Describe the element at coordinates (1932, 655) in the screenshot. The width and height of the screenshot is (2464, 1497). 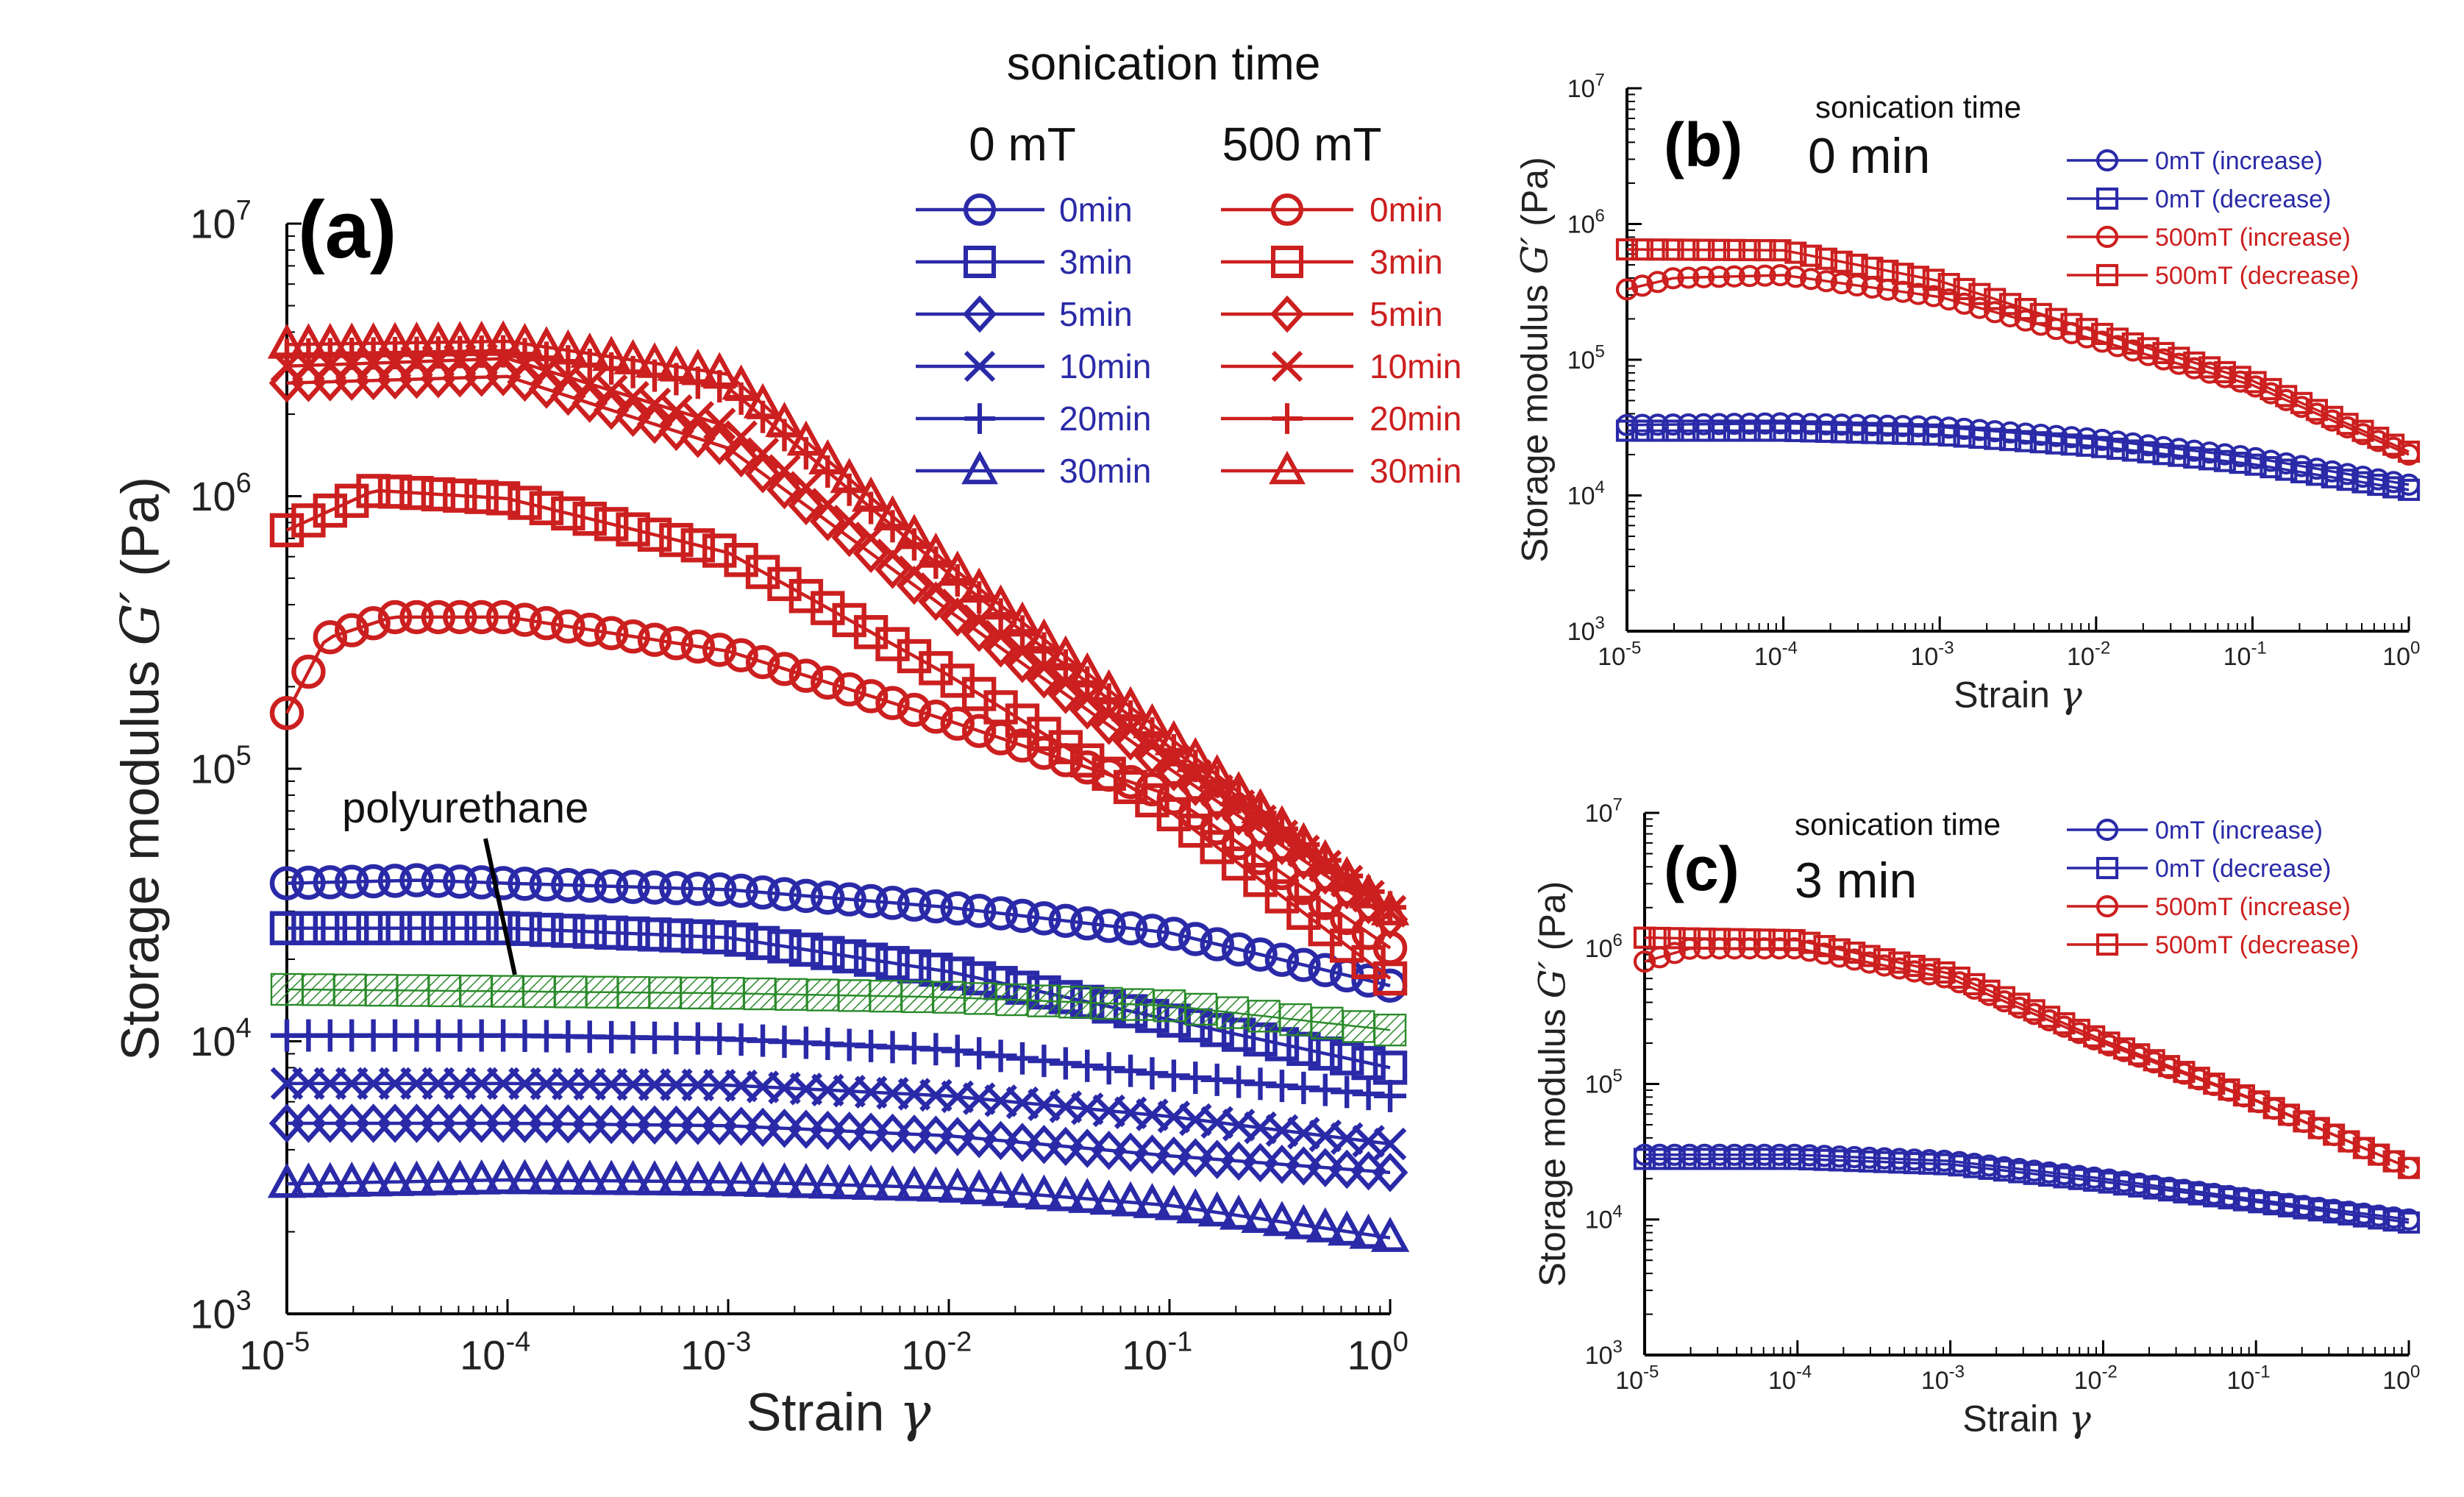
I see `x-tick-label: 10⁻³` at that location.